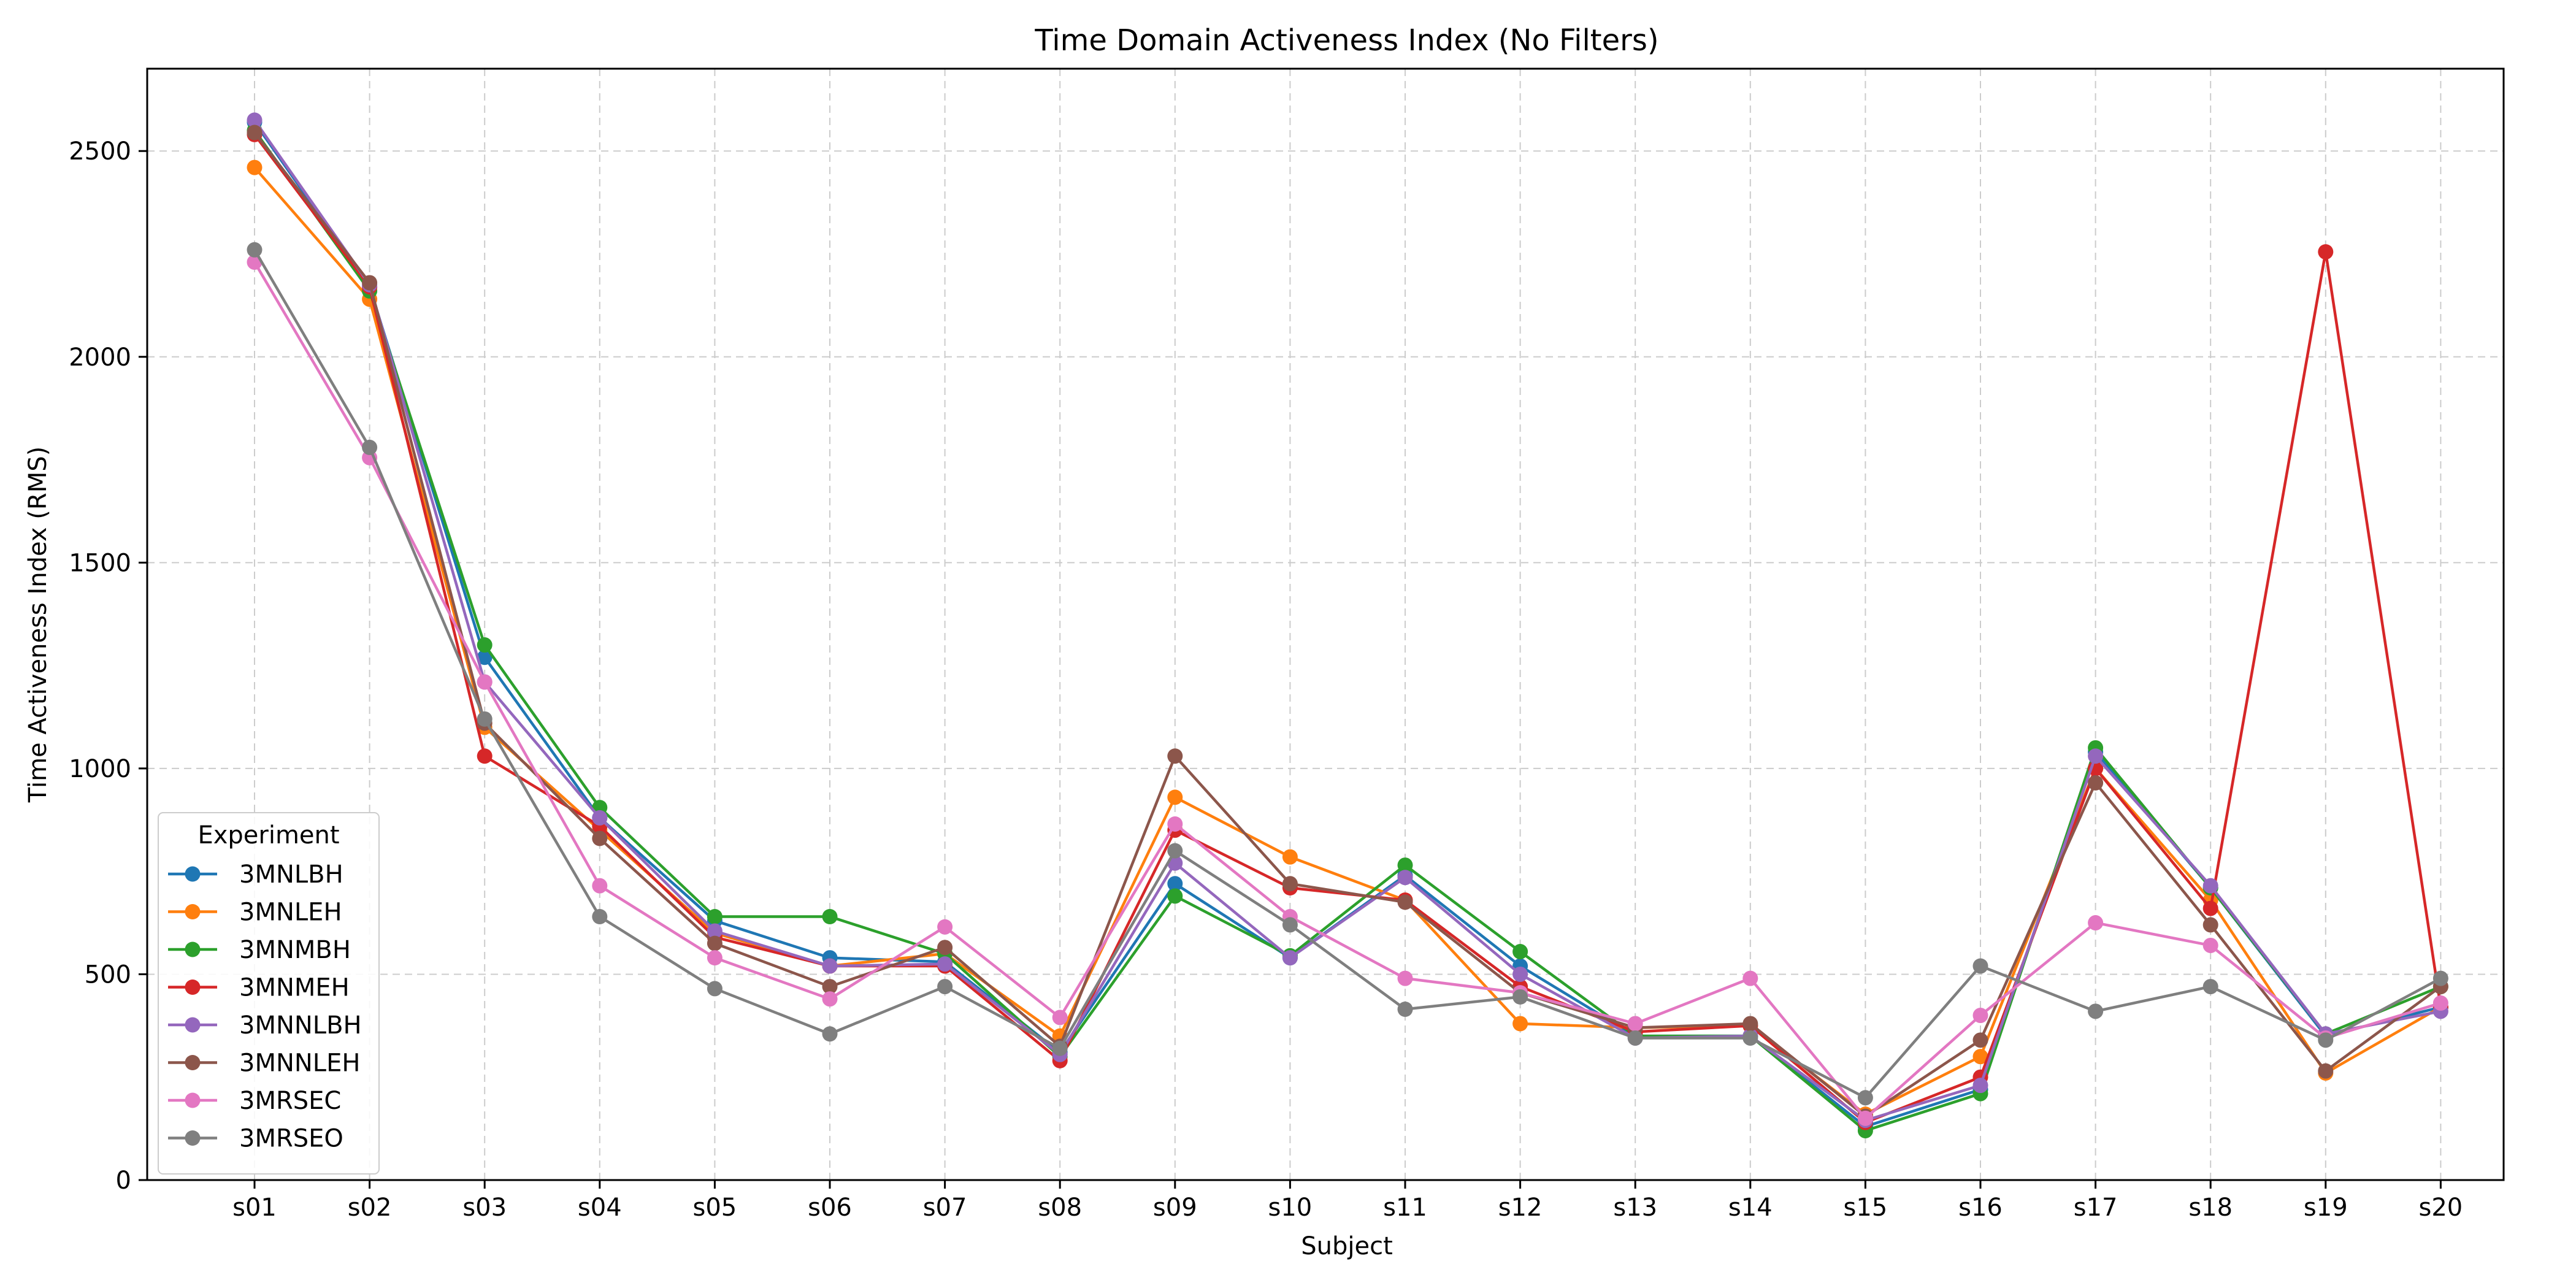 This screenshot has width=2576, height=1288. Describe the element at coordinates (255, 875) in the screenshot. I see `legend-item-3mnlbh: 3MNLBH` at that location.